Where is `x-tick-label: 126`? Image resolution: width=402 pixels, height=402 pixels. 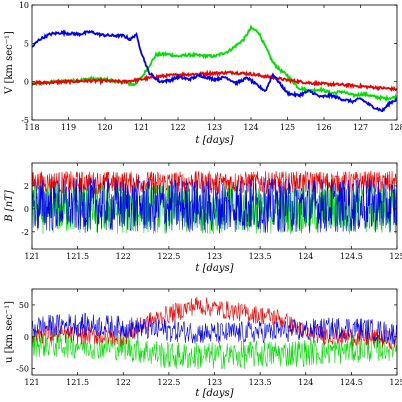
x-tick-label: 126 is located at coordinates (323, 127).